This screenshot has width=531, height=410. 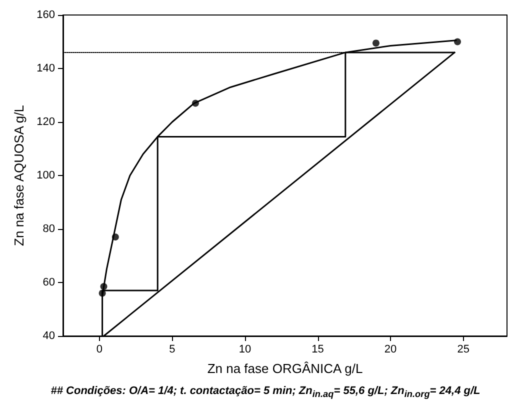 What do you see at coordinates (48, 229) in the screenshot?
I see `y-tick-label: 80` at bounding box center [48, 229].